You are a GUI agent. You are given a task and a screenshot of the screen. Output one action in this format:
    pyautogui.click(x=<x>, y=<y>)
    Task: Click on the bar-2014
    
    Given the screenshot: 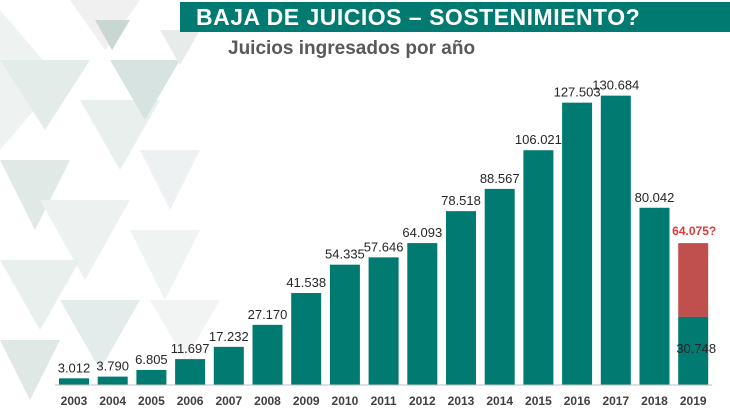 What is the action you would take?
    pyautogui.click(x=499, y=286)
    